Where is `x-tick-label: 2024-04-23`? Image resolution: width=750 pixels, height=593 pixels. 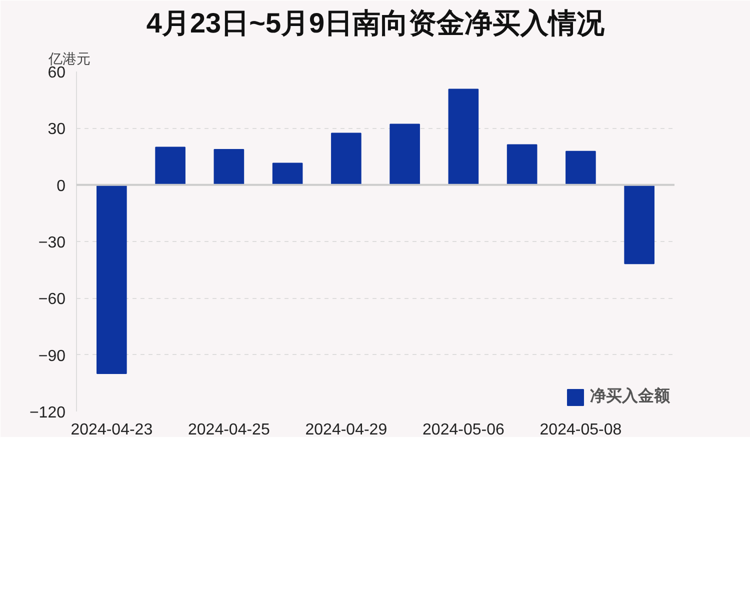
x-tick-label: 2024-04-23 is located at coordinates (111, 430).